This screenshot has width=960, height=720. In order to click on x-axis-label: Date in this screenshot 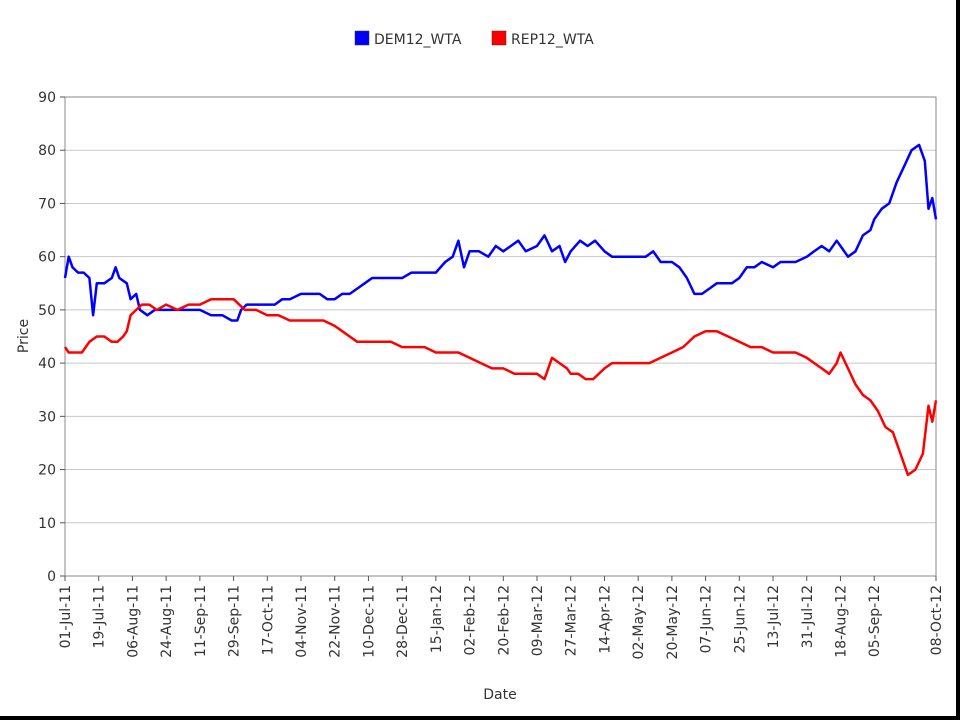, I will do `click(499, 695)`.